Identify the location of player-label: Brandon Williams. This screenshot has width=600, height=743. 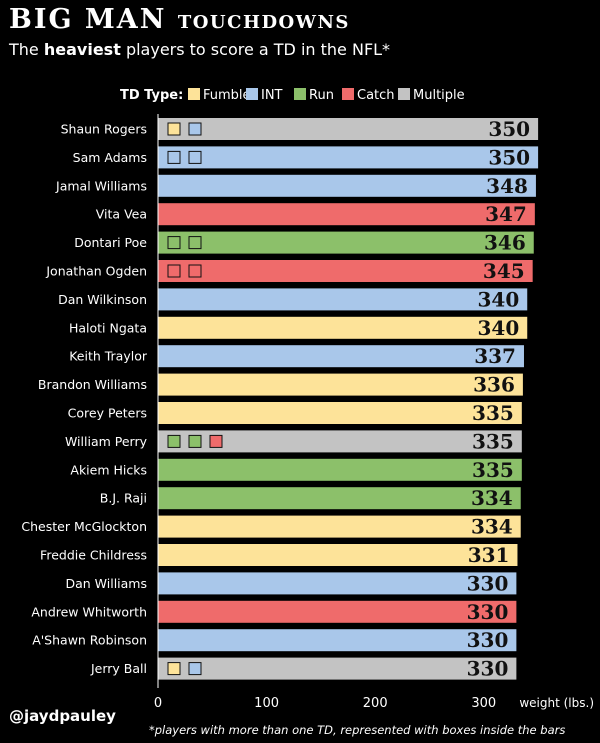
(92, 384).